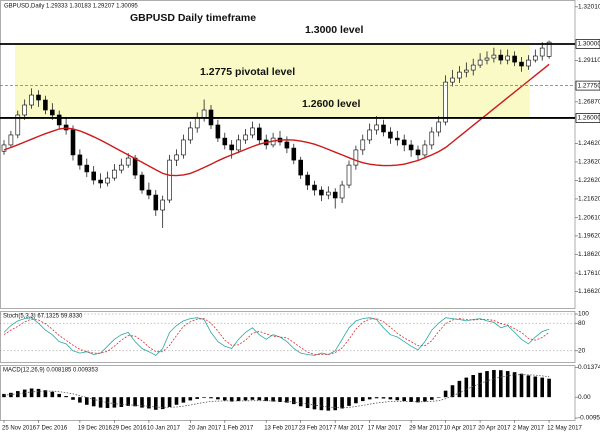 The width and height of the screenshot is (600, 433). I want to click on level-annotation: 1.3000 level, so click(334, 30).